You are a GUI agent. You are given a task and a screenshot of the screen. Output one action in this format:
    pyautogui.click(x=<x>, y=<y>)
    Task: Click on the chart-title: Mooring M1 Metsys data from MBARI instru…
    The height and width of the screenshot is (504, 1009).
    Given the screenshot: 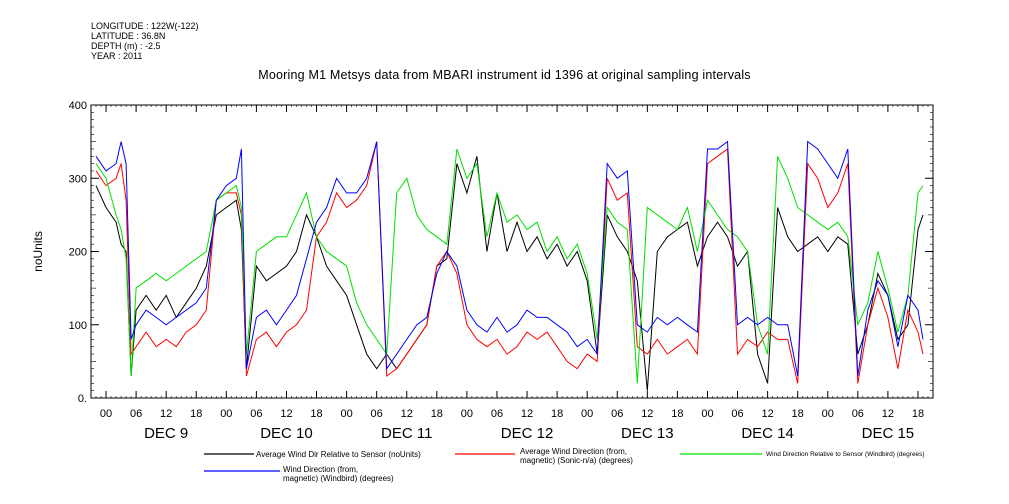 What is the action you would take?
    pyautogui.click(x=504, y=75)
    